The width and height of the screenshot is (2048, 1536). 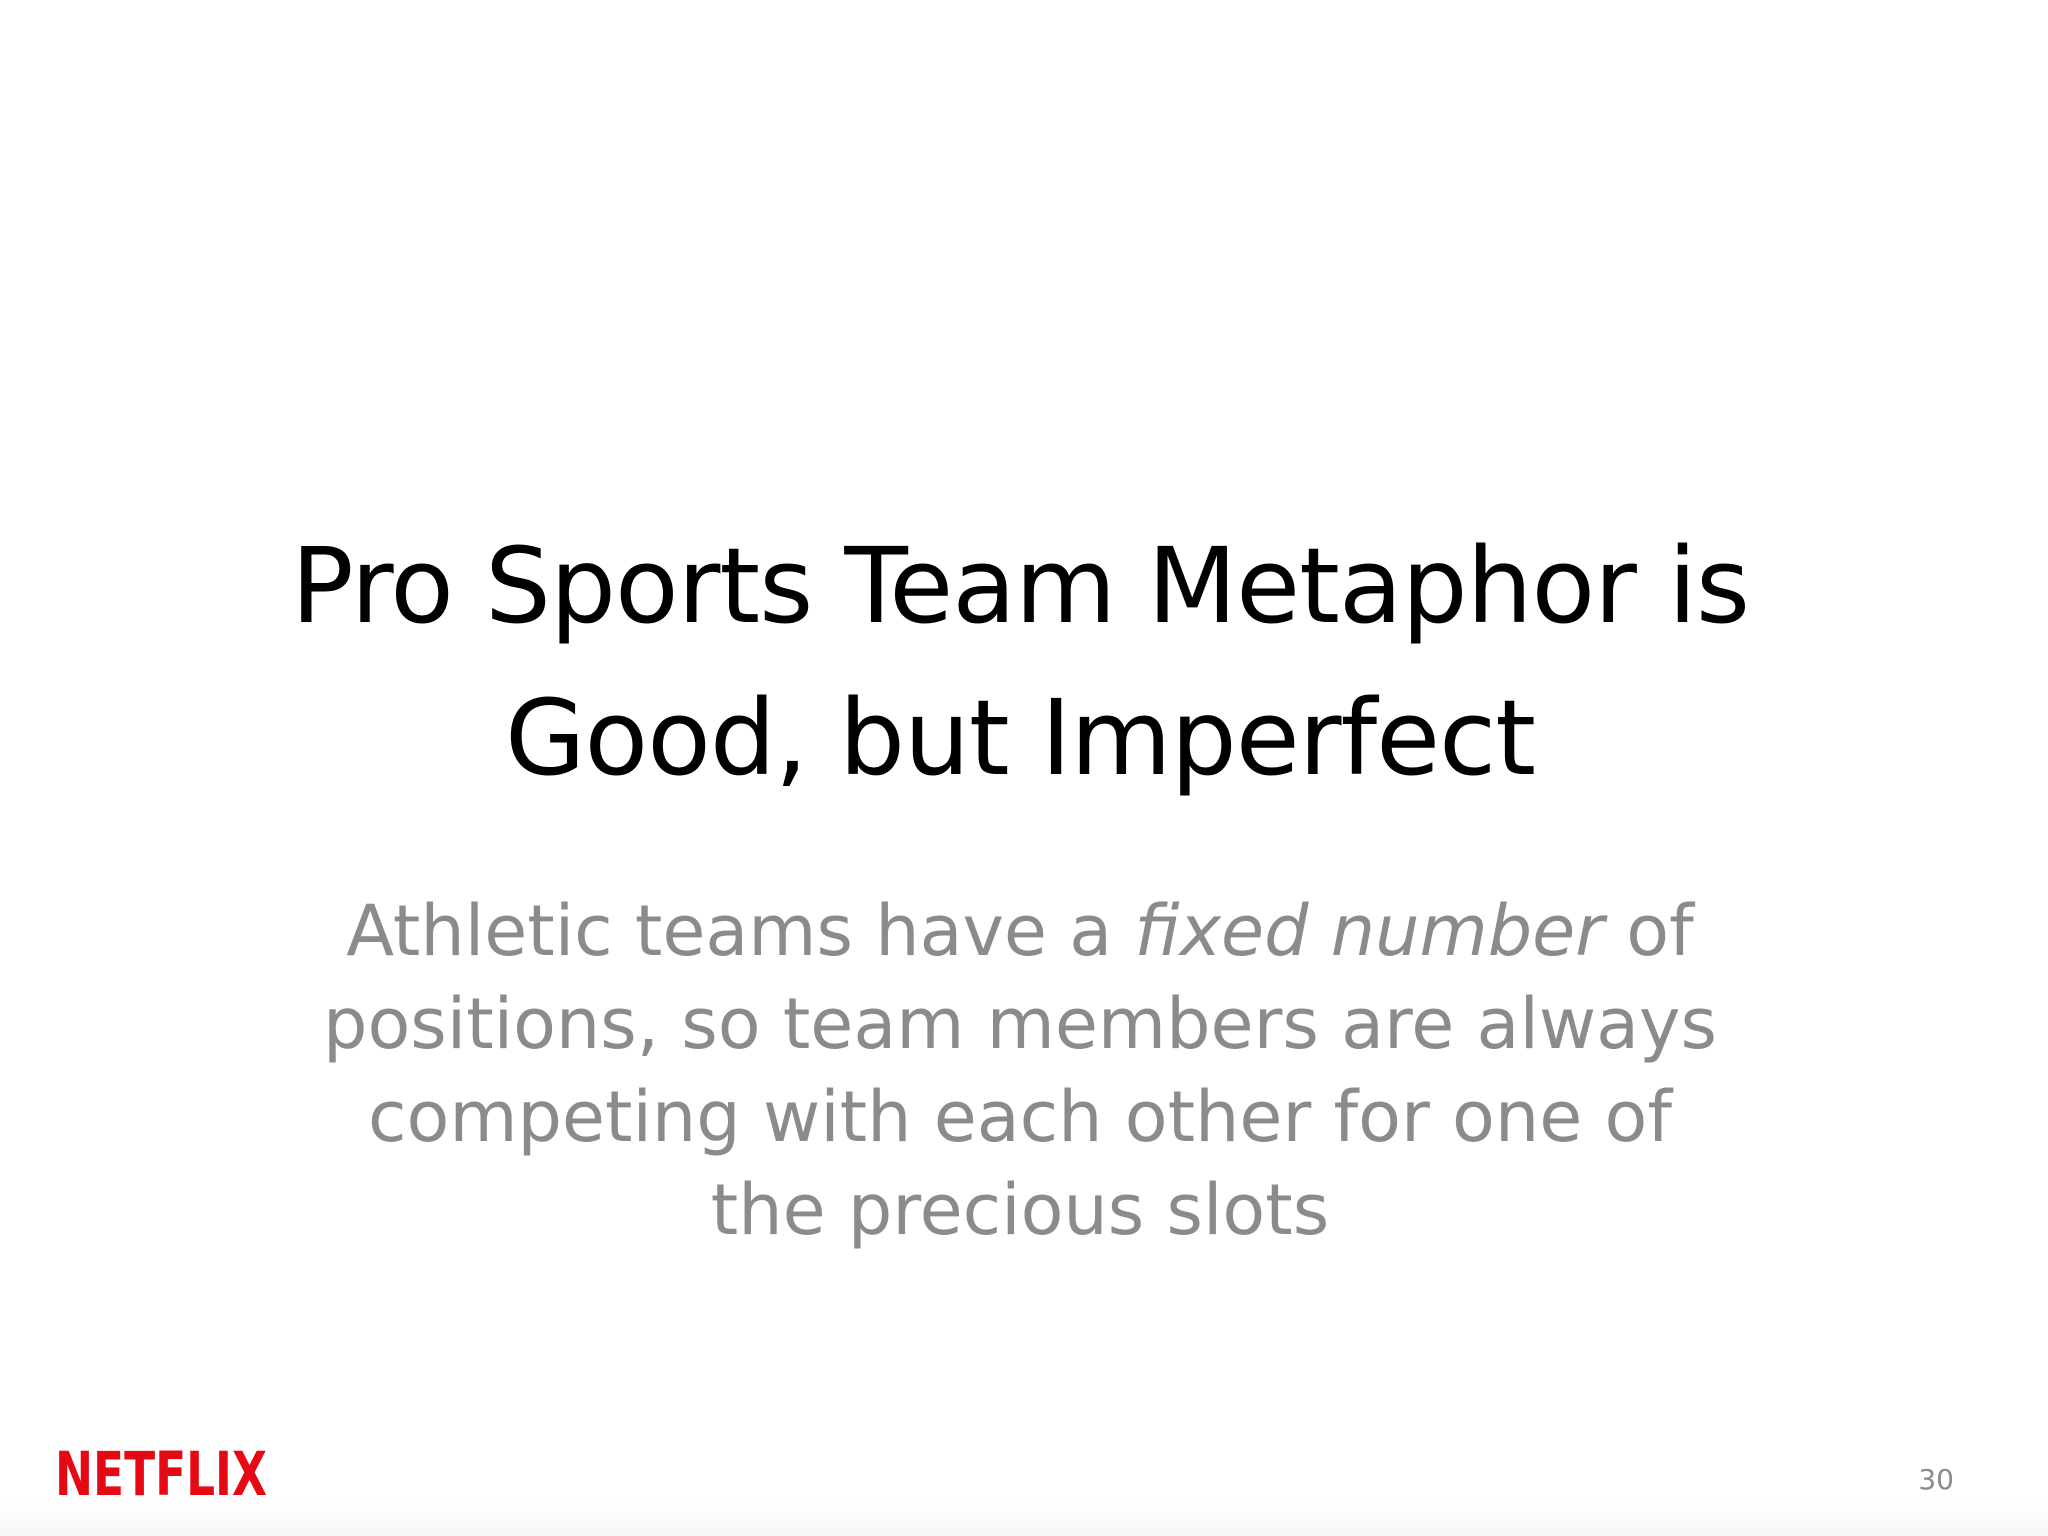 What do you see at coordinates (1020, 738) in the screenshot?
I see `slide-title-line-2: Good, but Imperfect` at bounding box center [1020, 738].